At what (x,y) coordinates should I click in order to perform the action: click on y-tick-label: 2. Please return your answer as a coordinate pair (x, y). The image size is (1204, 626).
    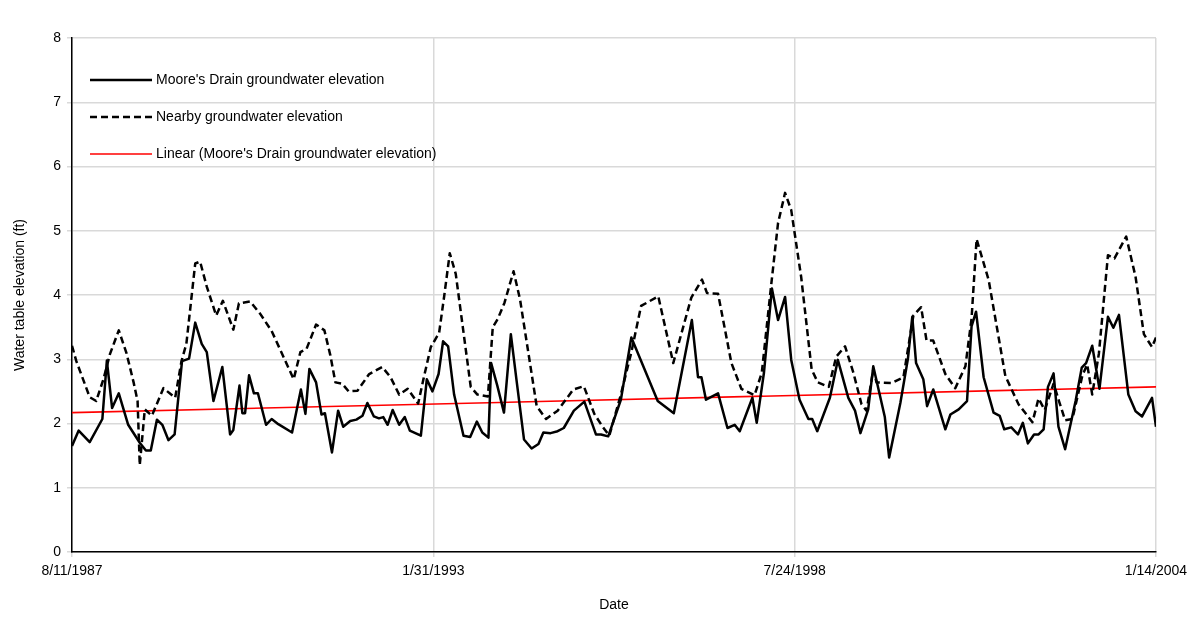
    Looking at the image, I should click on (57, 422).